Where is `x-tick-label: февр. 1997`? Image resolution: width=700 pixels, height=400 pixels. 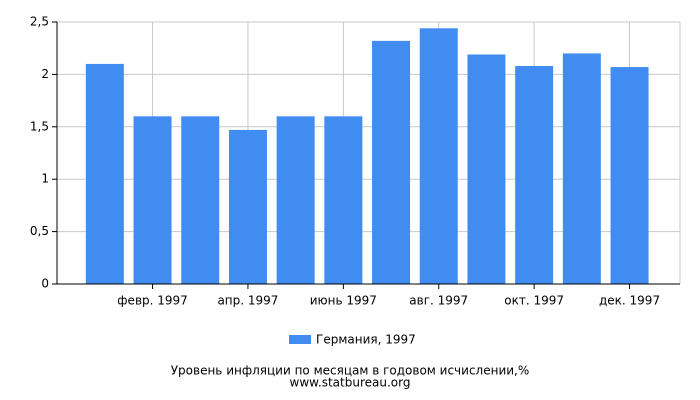 x-tick-label: февр. 1997 is located at coordinates (152, 301).